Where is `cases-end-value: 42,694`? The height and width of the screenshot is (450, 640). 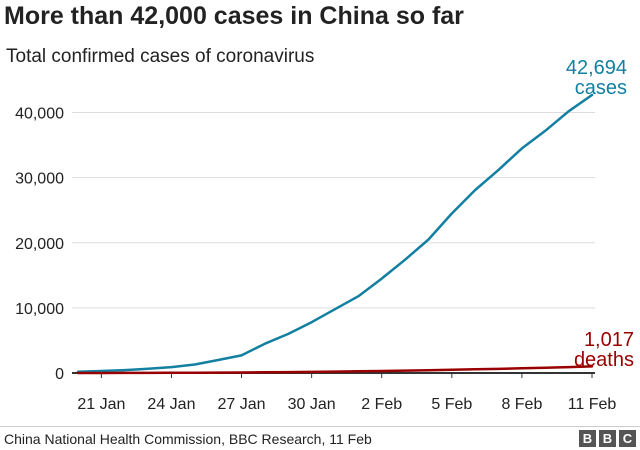
cases-end-value: 42,694 is located at coordinates (596, 68).